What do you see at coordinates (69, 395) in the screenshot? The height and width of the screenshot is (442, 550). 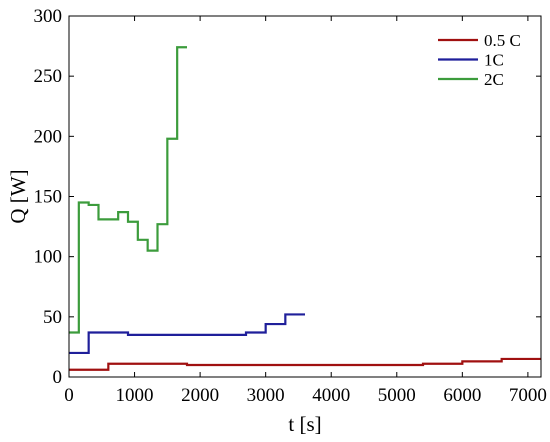 I see `x-tick-label: 0` at bounding box center [69, 395].